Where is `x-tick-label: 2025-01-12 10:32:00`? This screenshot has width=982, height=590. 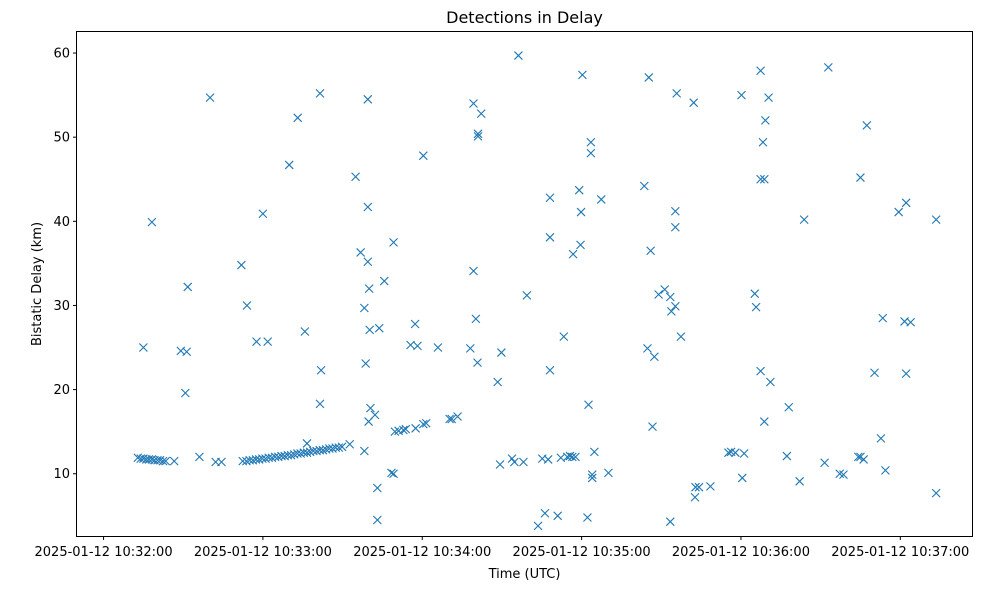
x-tick-label: 2025-01-12 10:32:00 is located at coordinates (104, 552).